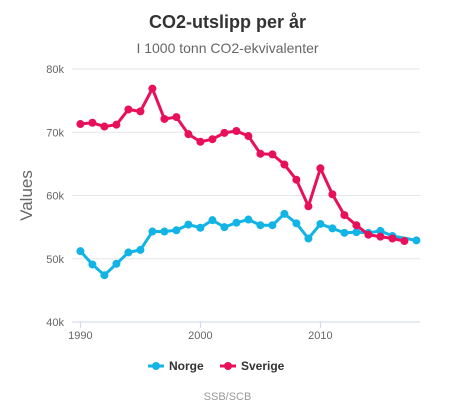  What do you see at coordinates (55, 133) in the screenshot?
I see `y-tick-label: 70k` at bounding box center [55, 133].